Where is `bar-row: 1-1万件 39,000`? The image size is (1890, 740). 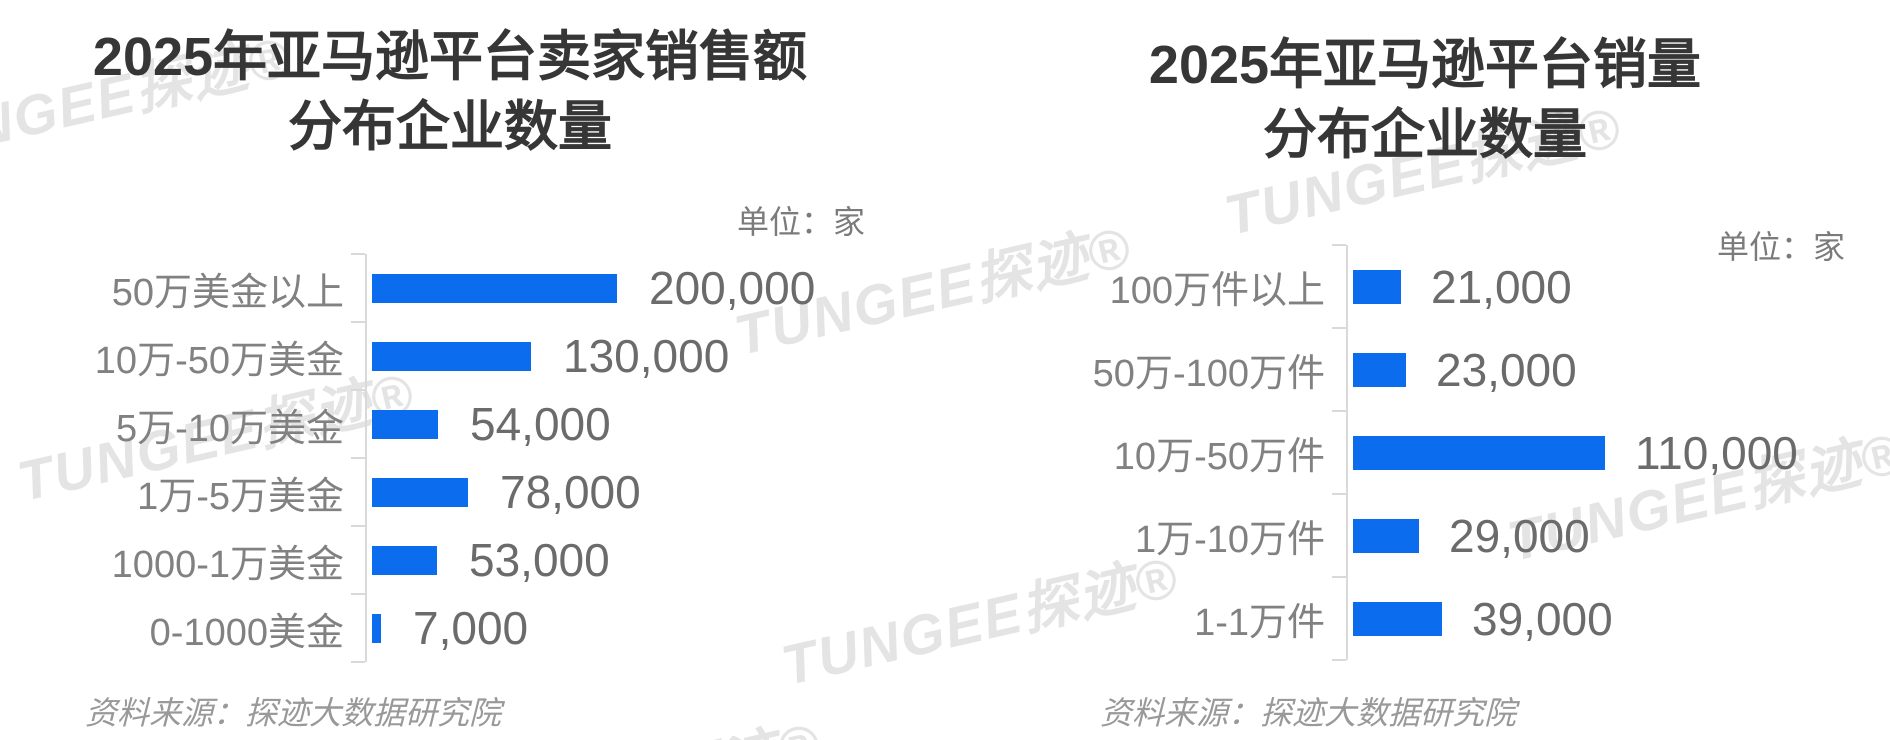
bar-row: 1-1万件 39,000 is located at coordinates (1379, 618).